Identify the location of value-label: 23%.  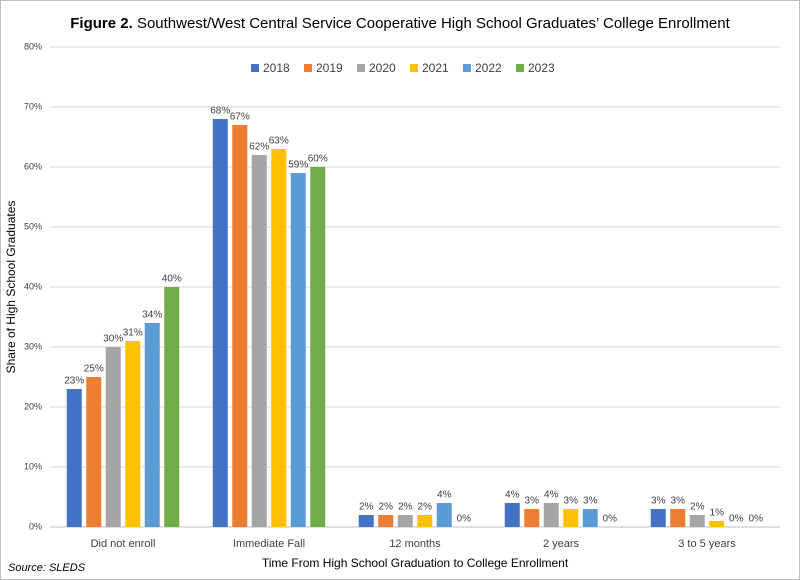
(74, 381).